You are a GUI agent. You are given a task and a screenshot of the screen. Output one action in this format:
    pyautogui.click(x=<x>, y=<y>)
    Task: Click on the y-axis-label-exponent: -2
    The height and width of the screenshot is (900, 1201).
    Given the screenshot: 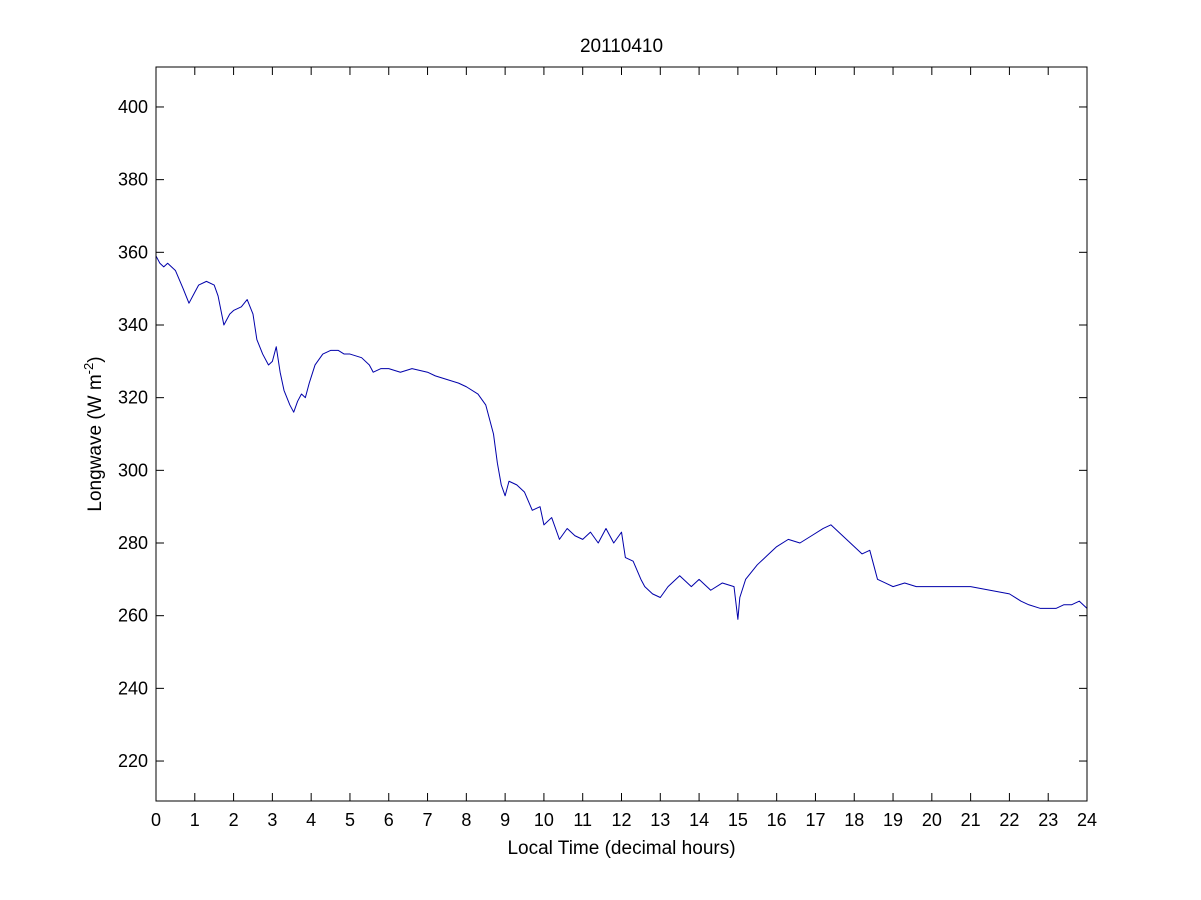 What is the action you would take?
    pyautogui.click(x=88, y=369)
    